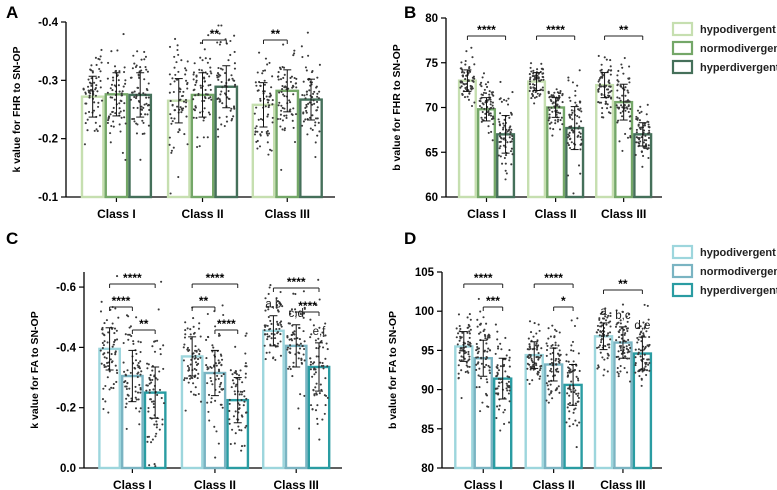 This screenshot has height=490, width=777. Describe the element at coordinates (623, 316) in the screenshot. I see `group-letter: b,c` at that location.